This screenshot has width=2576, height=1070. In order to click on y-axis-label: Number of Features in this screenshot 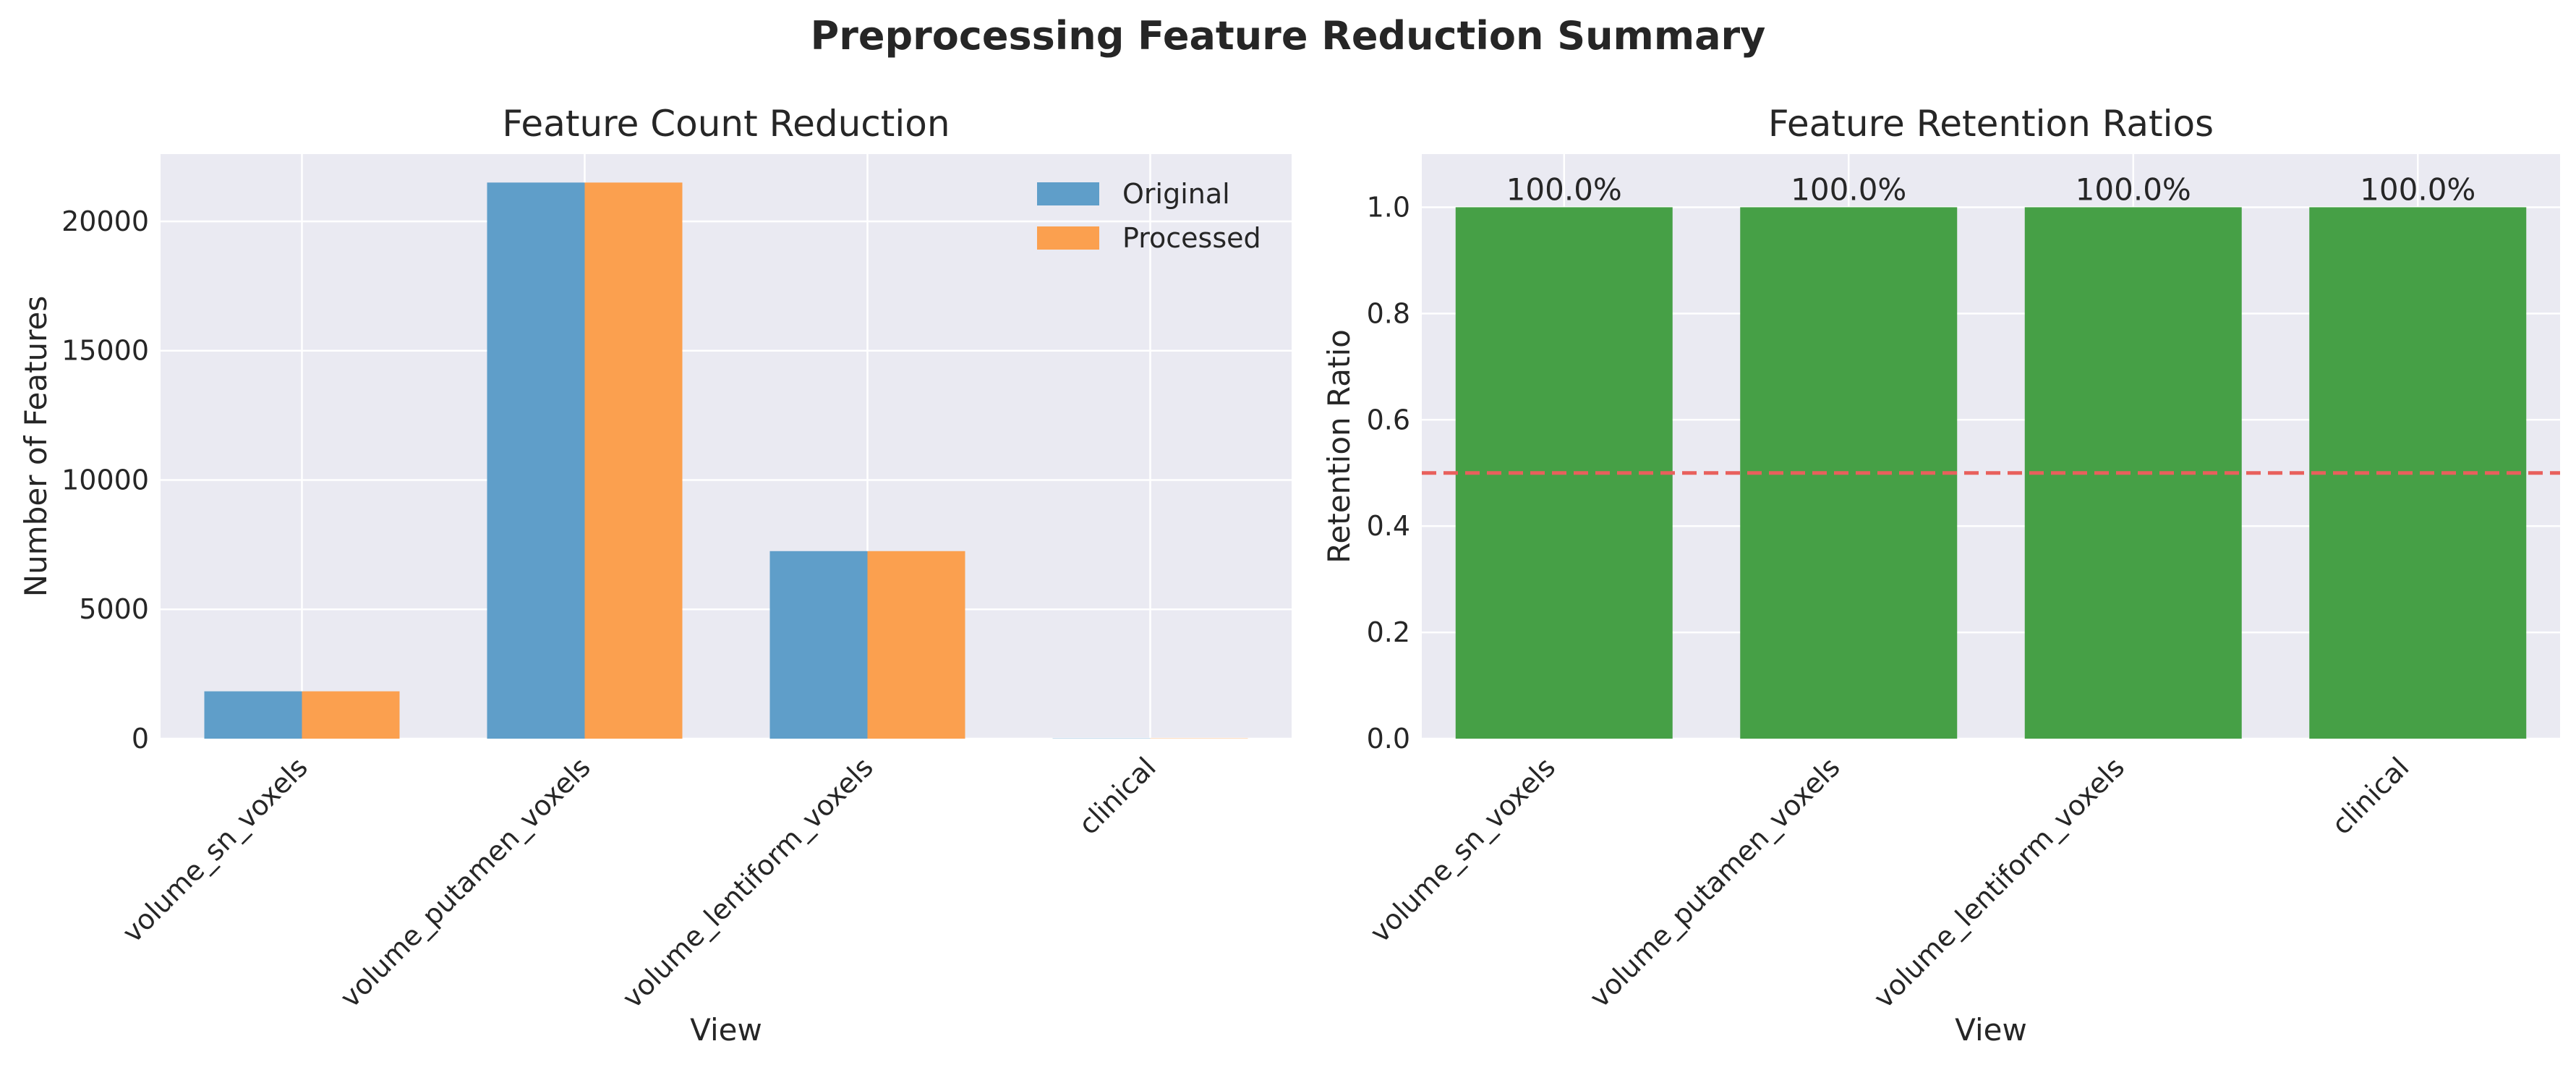, I will do `click(36, 447)`.